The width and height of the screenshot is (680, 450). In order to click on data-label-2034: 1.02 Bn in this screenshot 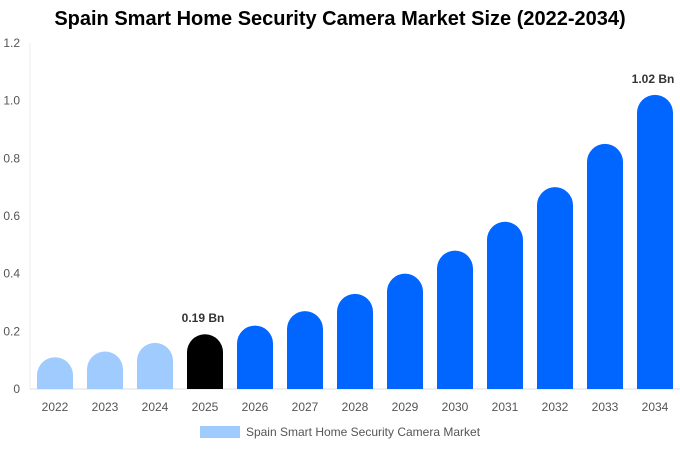, I will do `click(653, 79)`.